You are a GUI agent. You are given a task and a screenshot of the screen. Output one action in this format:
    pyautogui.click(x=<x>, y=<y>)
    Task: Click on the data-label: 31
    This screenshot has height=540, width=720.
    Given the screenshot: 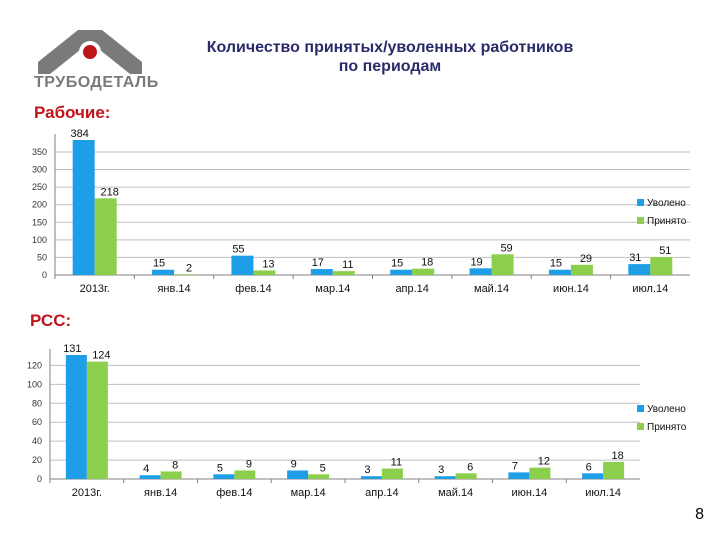 What is the action you would take?
    pyautogui.click(x=635, y=258)
    